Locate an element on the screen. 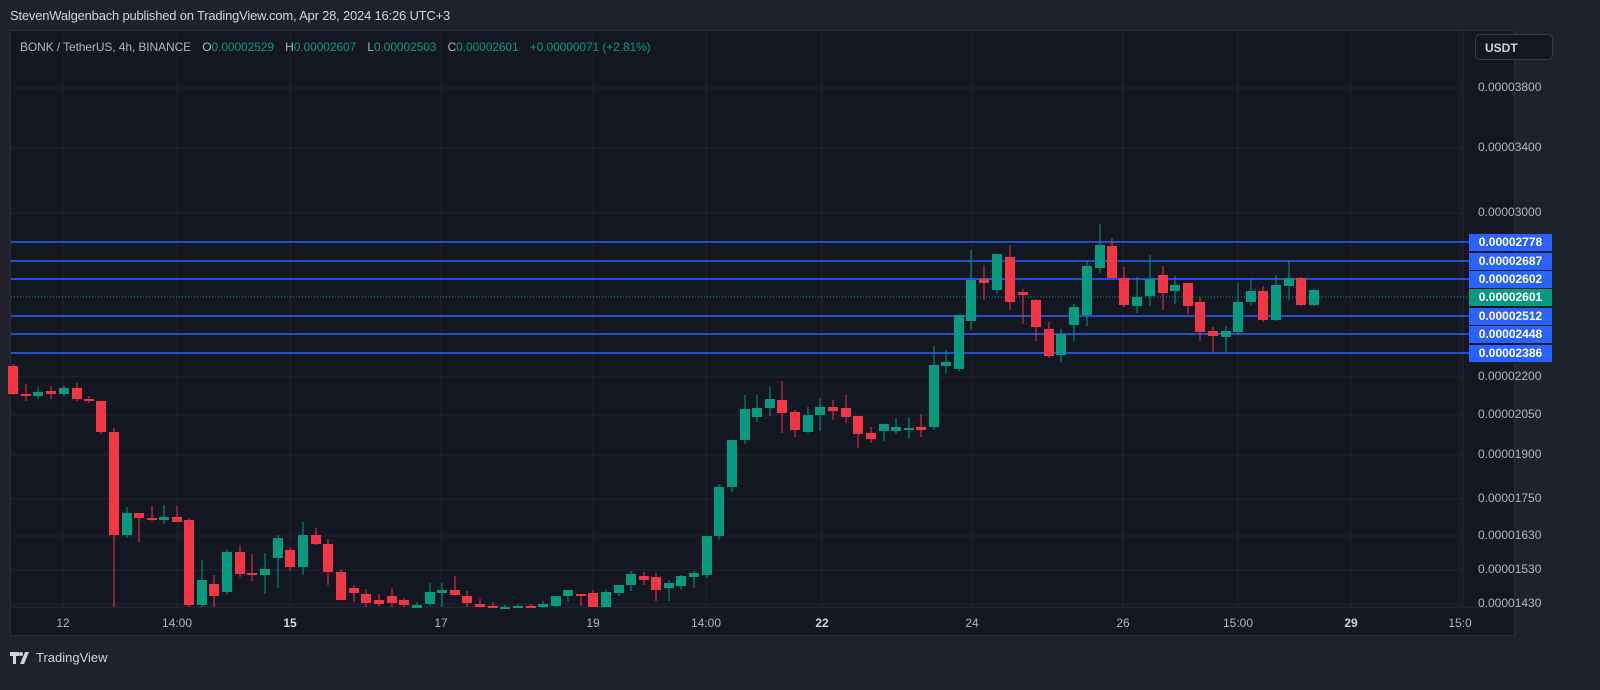  price-level-badge: 0.00002602 is located at coordinates (1510, 279).